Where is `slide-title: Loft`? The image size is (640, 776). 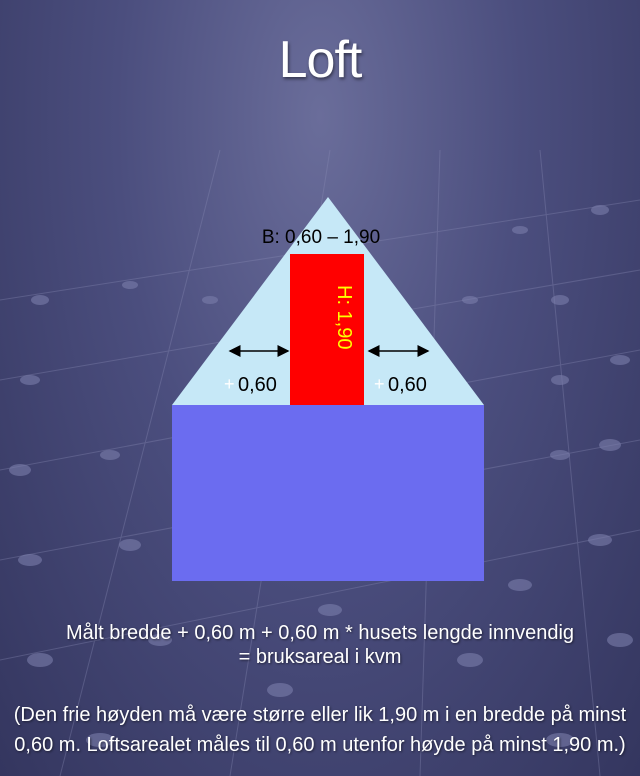
slide-title: Loft is located at coordinates (320, 60).